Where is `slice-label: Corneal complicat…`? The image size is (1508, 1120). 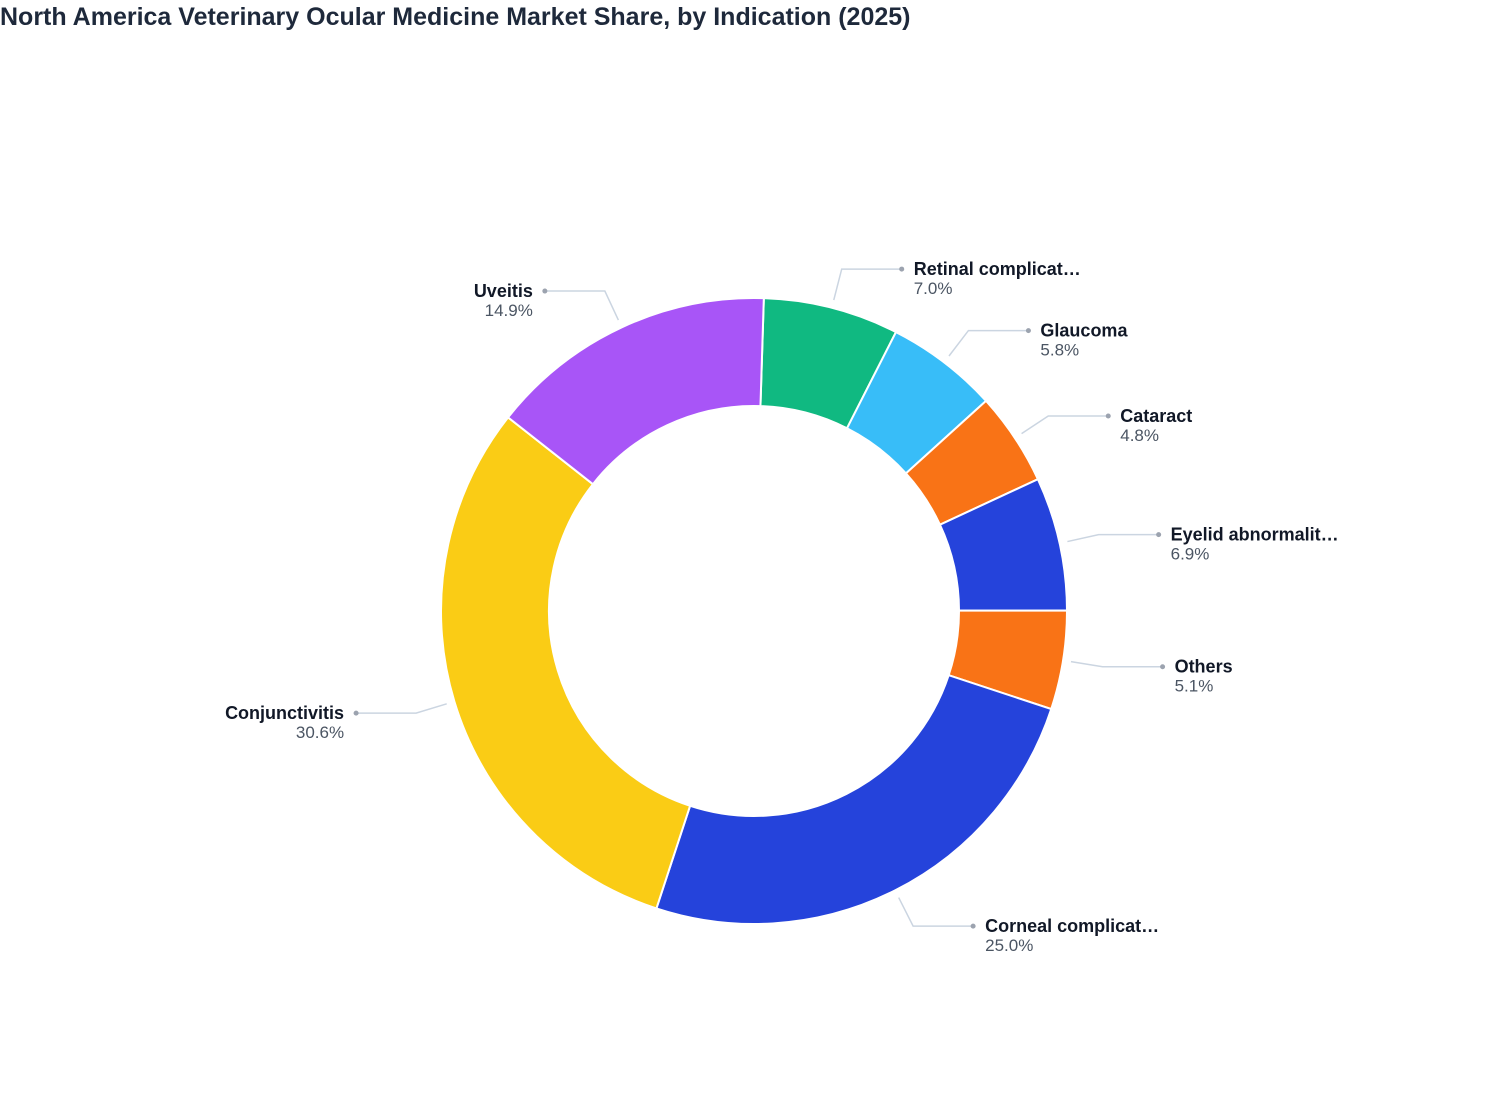
slice-label: Corneal complicat… is located at coordinates (1072, 926).